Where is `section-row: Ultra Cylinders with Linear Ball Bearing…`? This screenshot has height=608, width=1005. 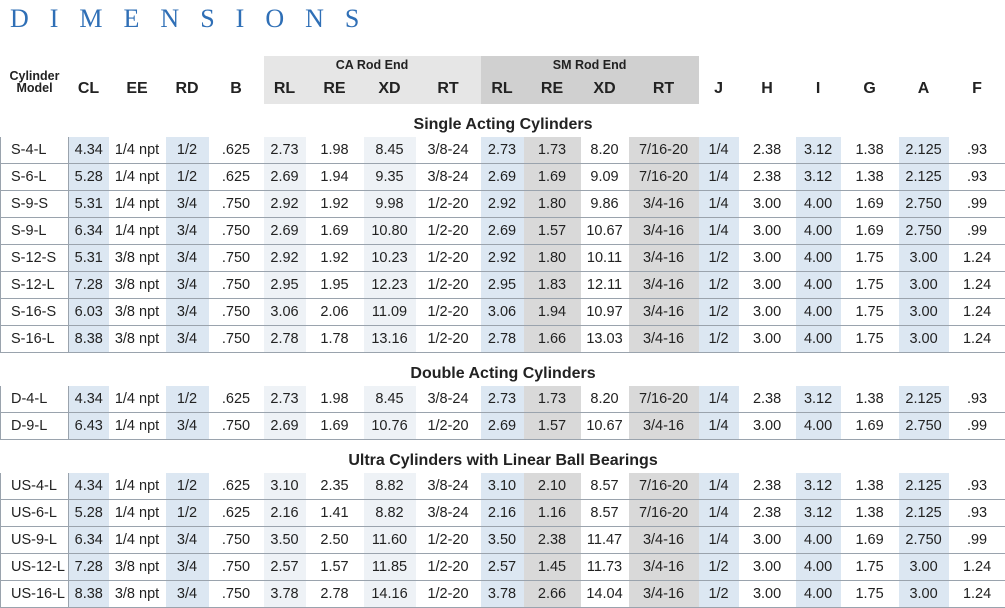
section-row: Ultra Cylinders with Linear Ball Bearing… is located at coordinates (503, 457).